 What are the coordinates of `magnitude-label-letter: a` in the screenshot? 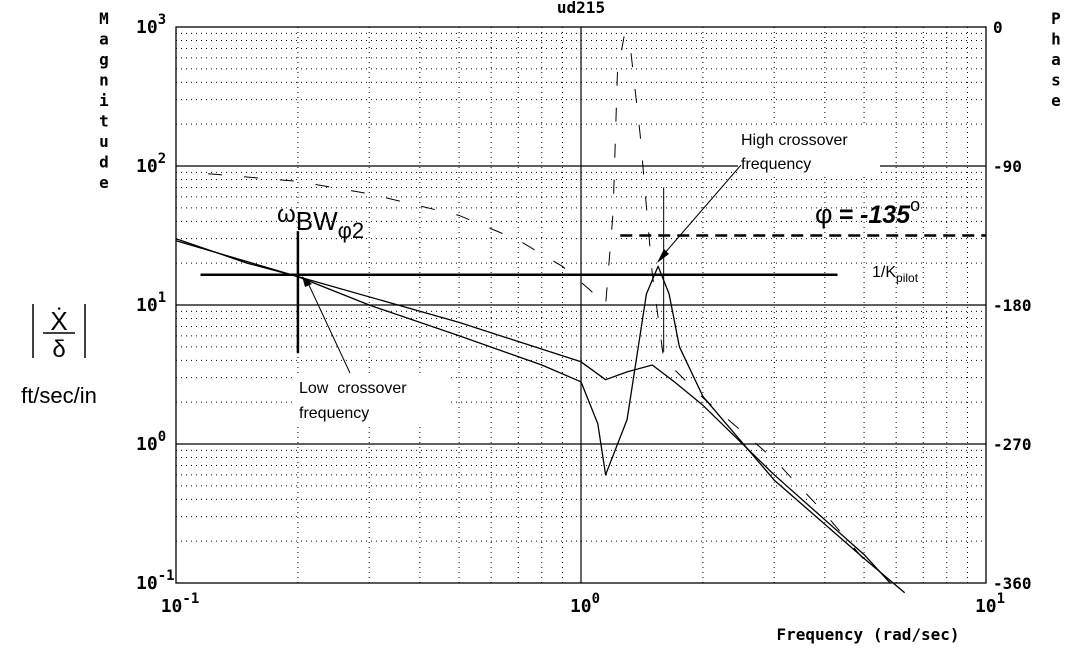 It's located at (104, 39).